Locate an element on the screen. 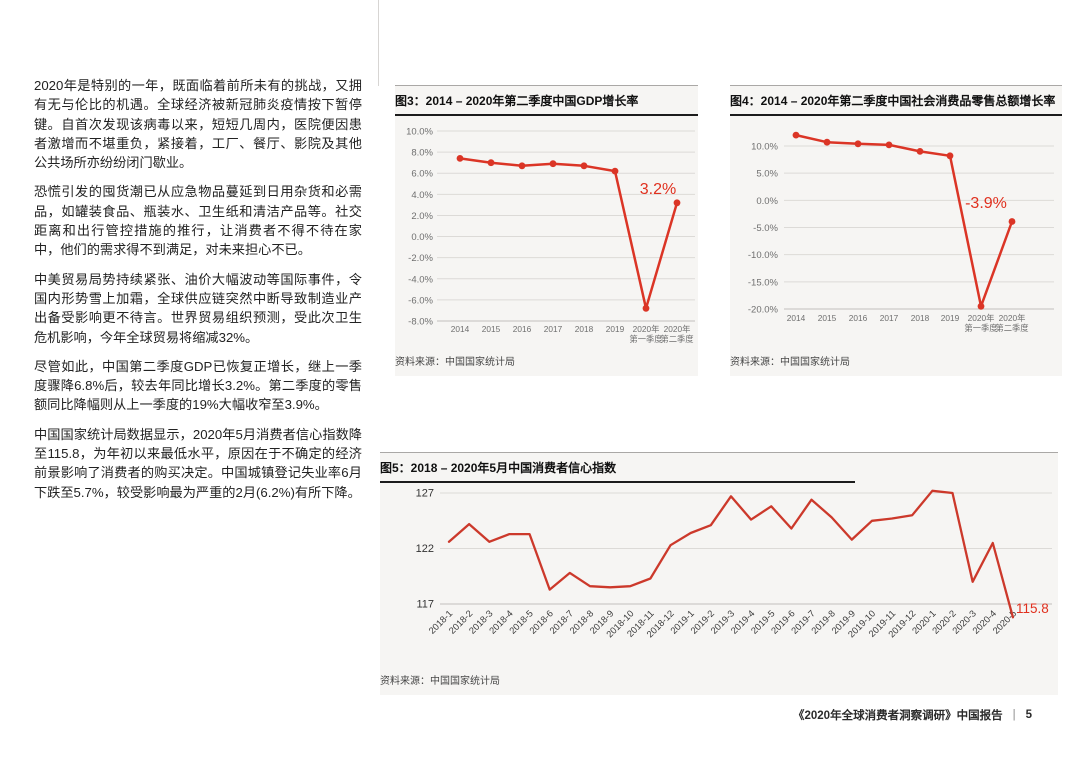 The image size is (1080, 763). svg-text: -2.0% is located at coordinates (420, 258).